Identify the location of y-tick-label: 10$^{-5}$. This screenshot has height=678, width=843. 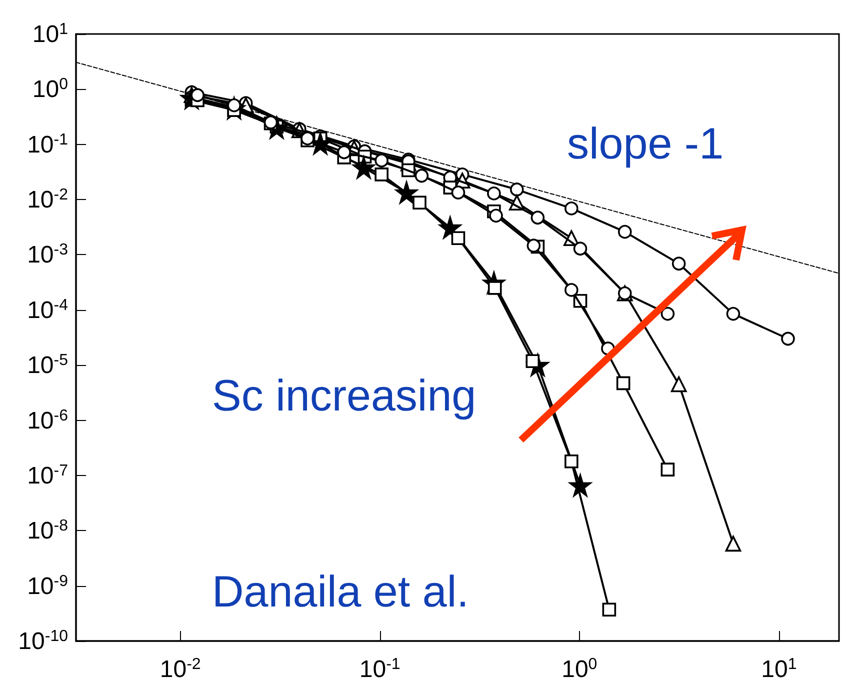
(47, 366).